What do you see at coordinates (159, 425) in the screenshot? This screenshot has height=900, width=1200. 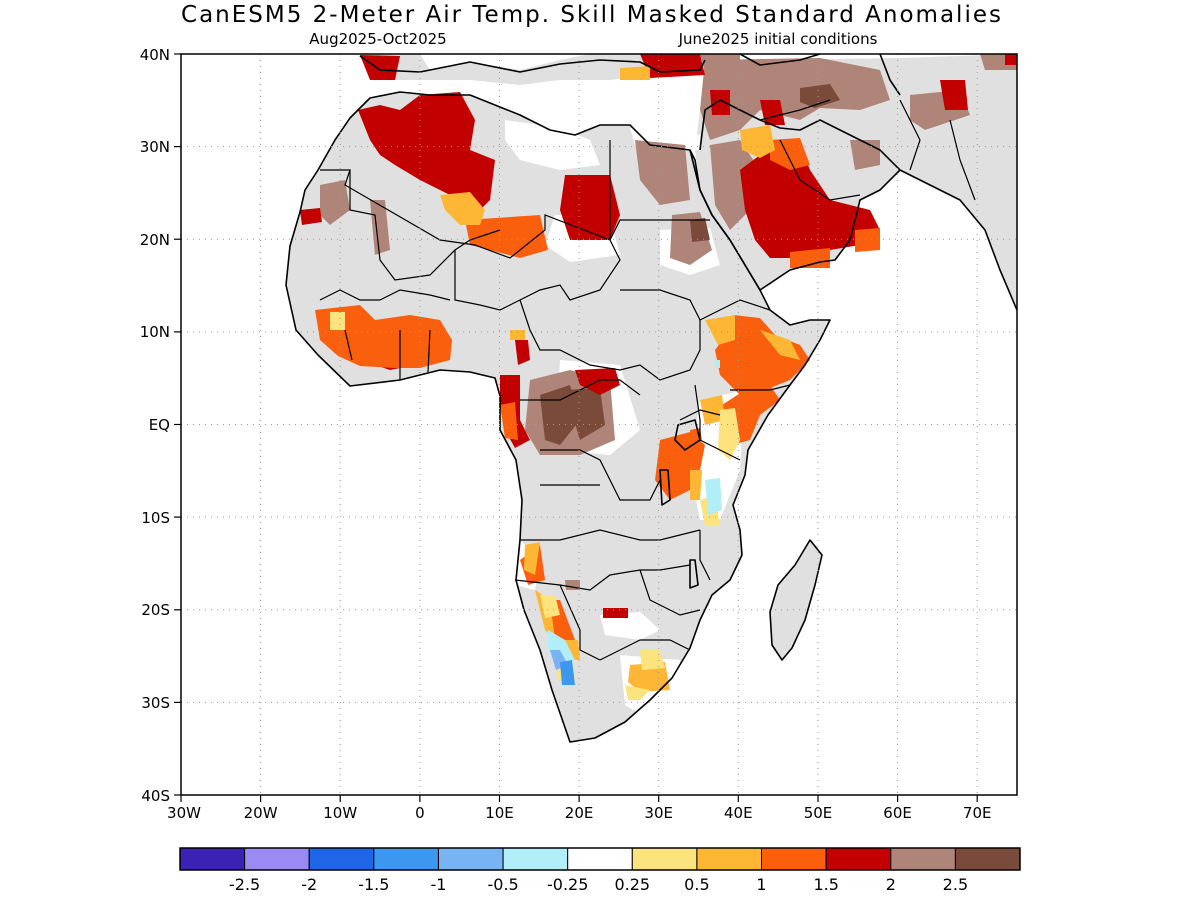 I see `lat-label: EQ` at bounding box center [159, 425].